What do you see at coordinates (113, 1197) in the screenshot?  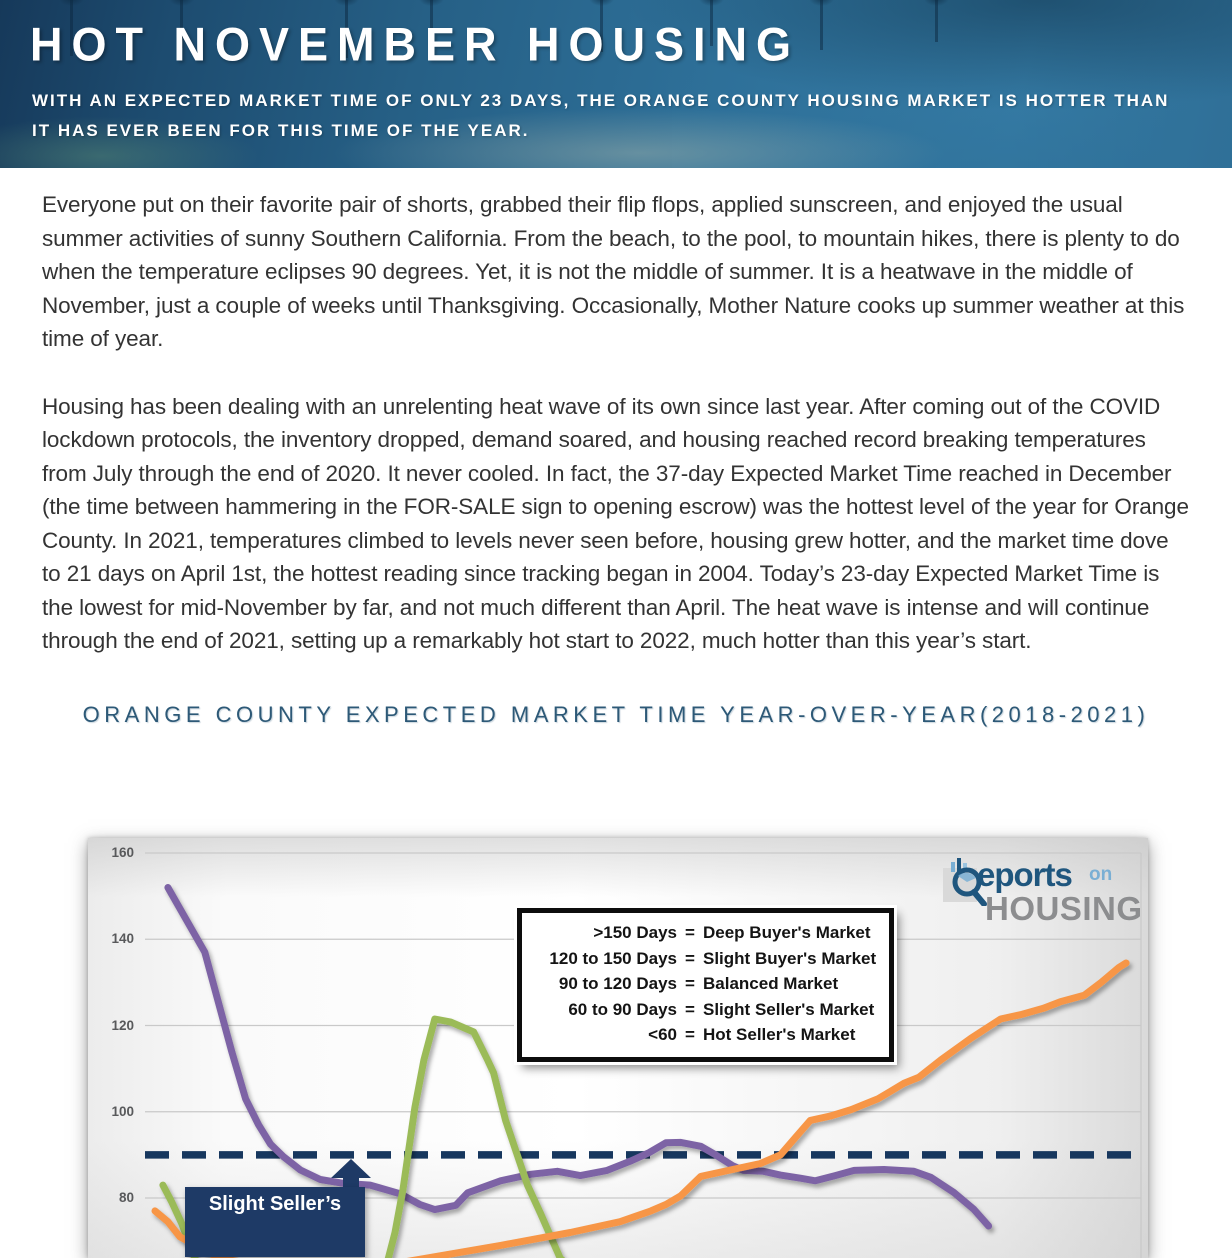 I see `y-axis-tick: 80` at bounding box center [113, 1197].